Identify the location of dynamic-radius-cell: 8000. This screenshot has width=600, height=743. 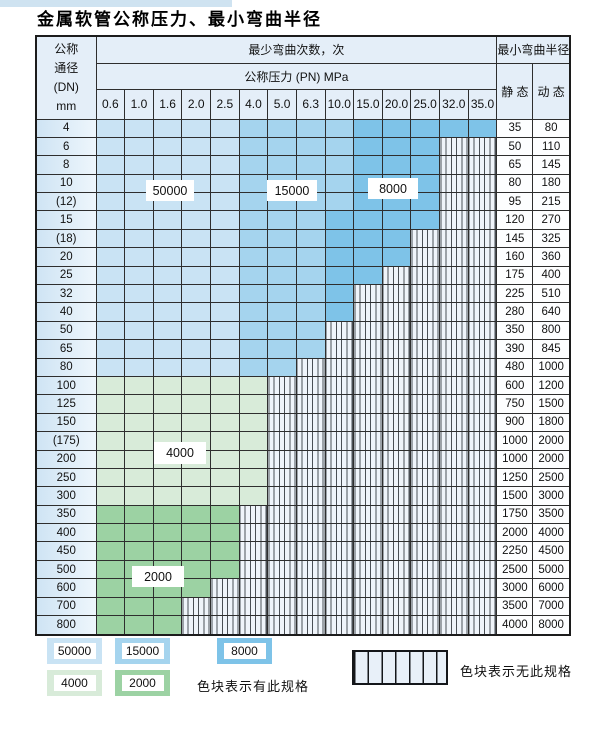
(551, 625).